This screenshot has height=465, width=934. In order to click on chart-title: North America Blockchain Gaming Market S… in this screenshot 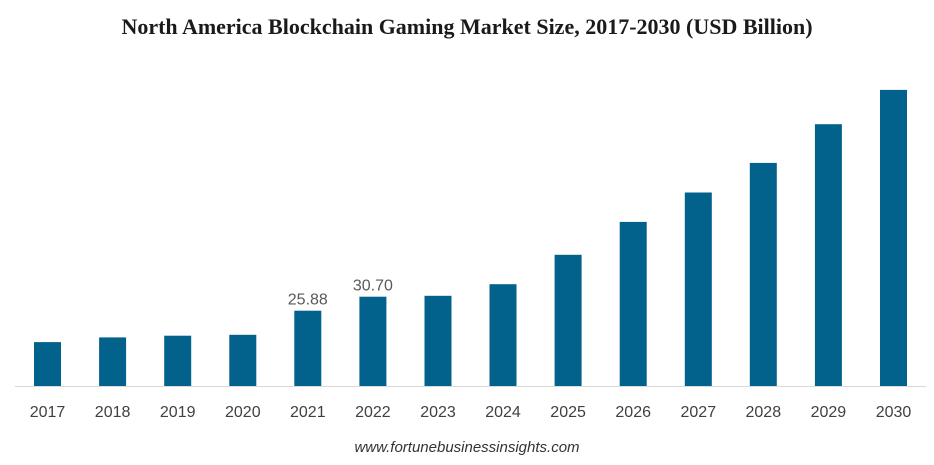, I will do `click(467, 26)`.